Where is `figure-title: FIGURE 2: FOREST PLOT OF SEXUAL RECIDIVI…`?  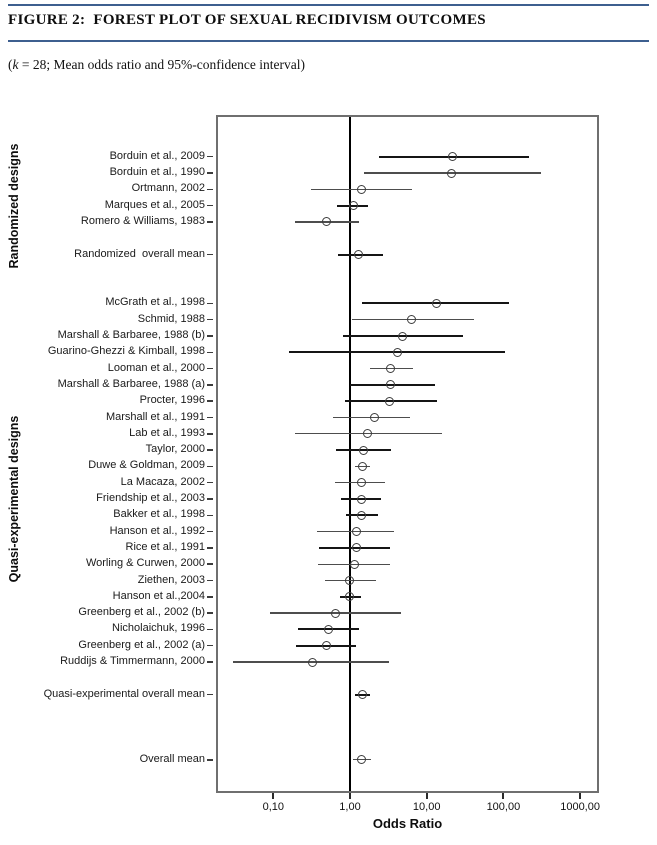 figure-title: FIGURE 2: FOREST PLOT OF SEXUAL RECIDIVI… is located at coordinates (247, 20).